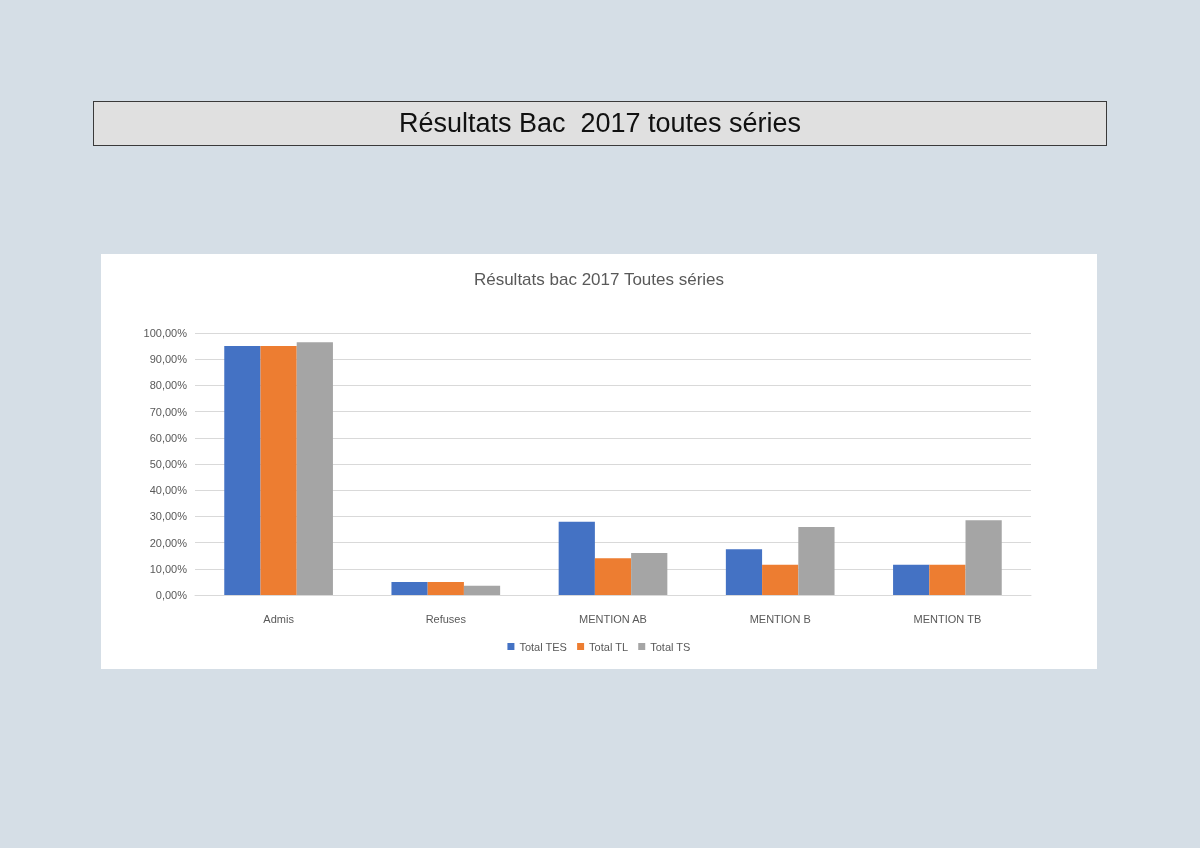  What do you see at coordinates (168, 437) in the screenshot?
I see `y-tick-label: 60,00%` at bounding box center [168, 437].